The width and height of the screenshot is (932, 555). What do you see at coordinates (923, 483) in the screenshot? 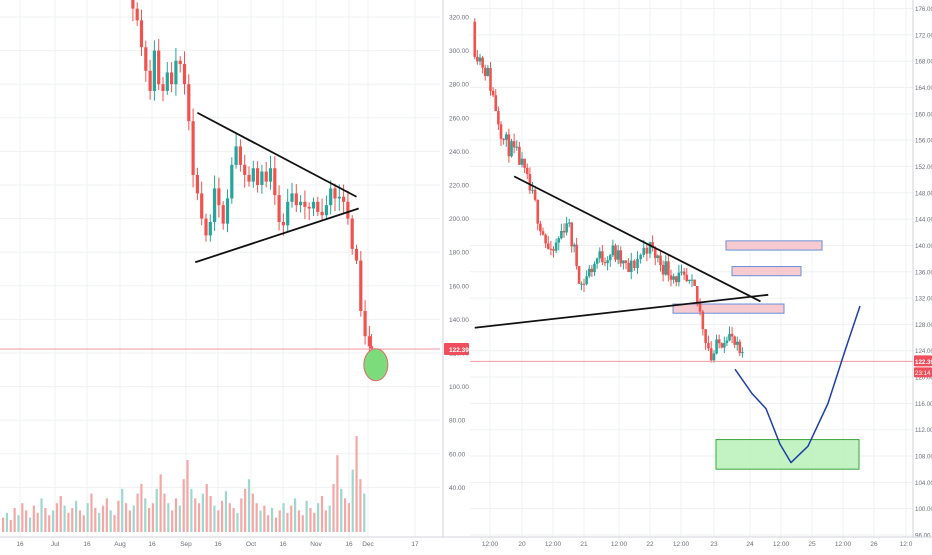
I see `price-tick-label: 104.00` at bounding box center [923, 483].